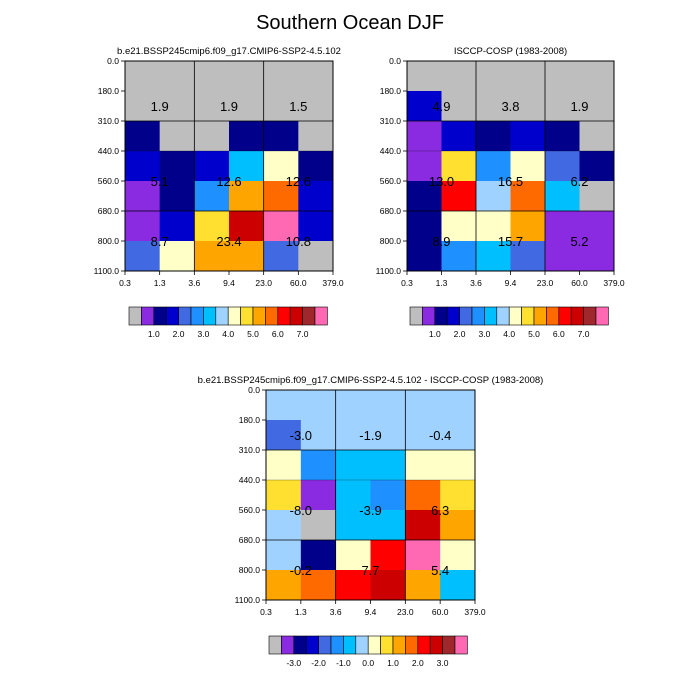 This screenshot has width=700, height=700. What do you see at coordinates (441, 181) in the screenshot?
I see `block-value: 13.0` at bounding box center [441, 181].